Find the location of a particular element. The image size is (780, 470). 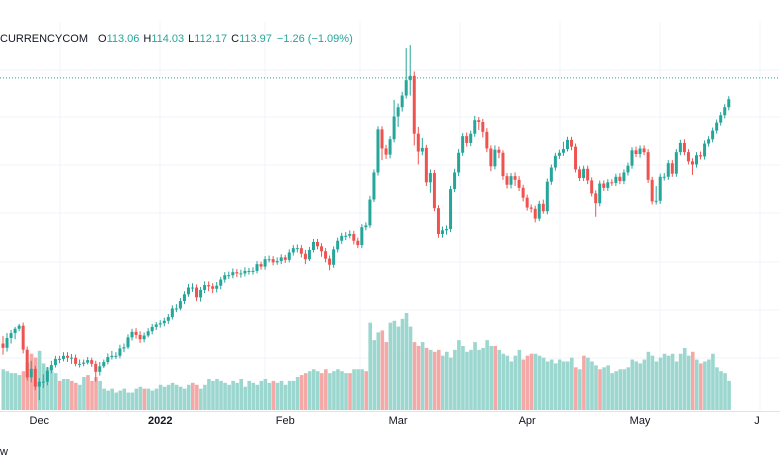

time-axis-label: Apr is located at coordinates (527, 421).